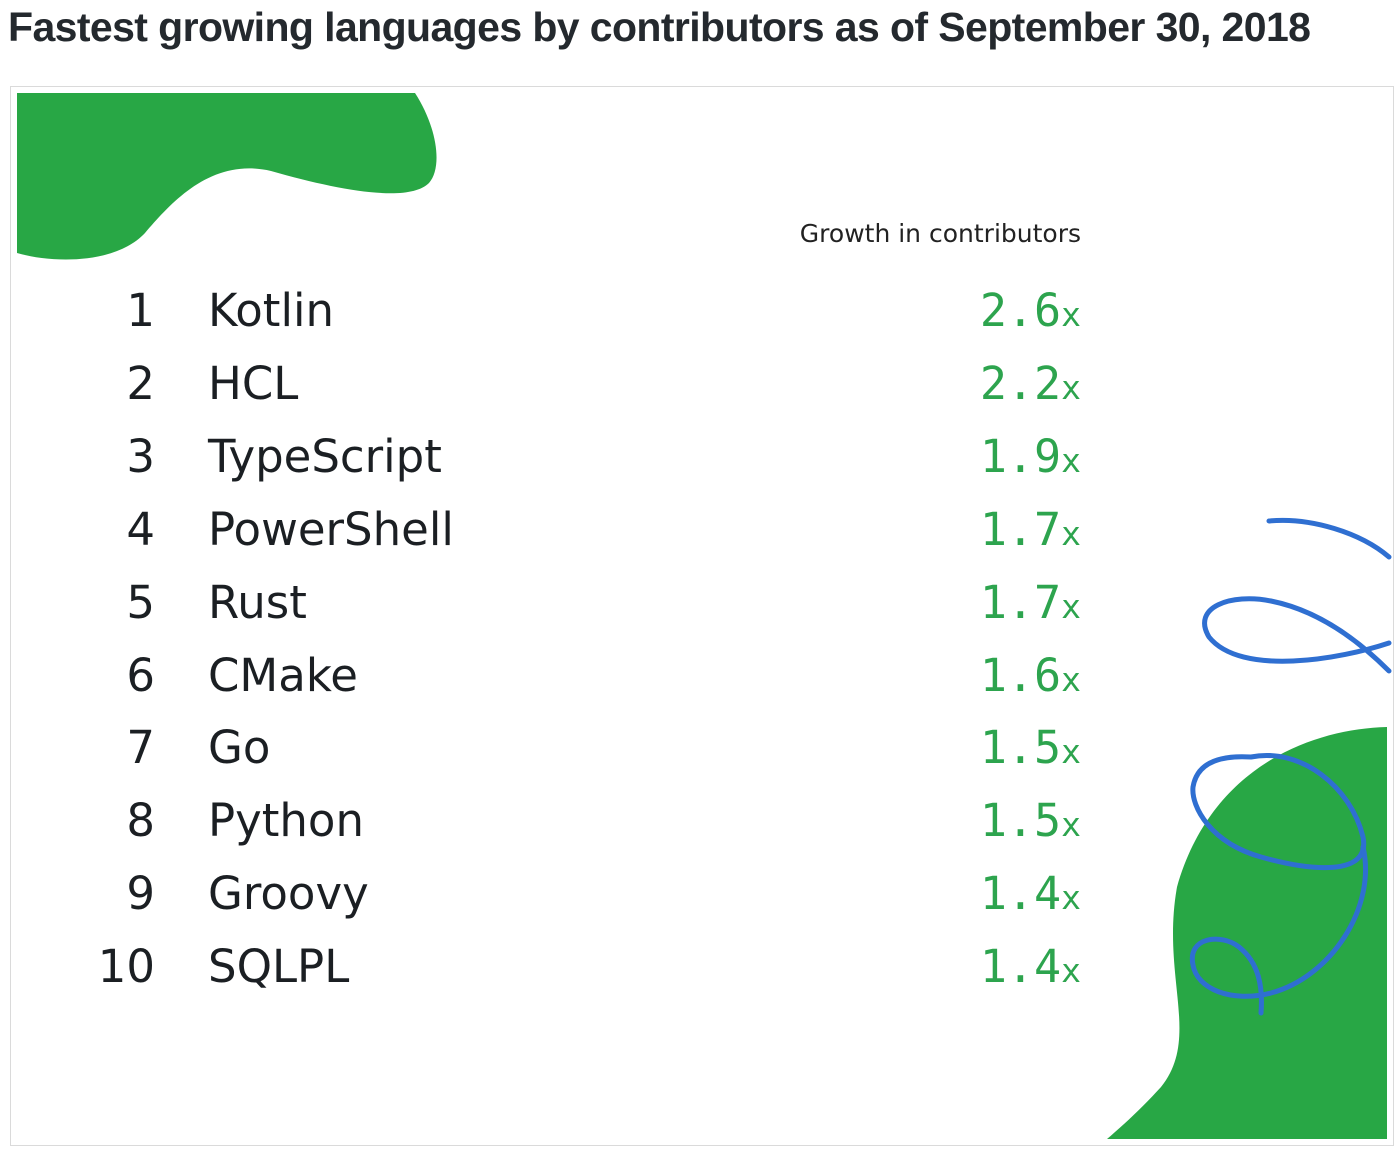  Describe the element at coordinates (1020, 456) in the screenshot. I see `growth-number: 1.9` at that location.